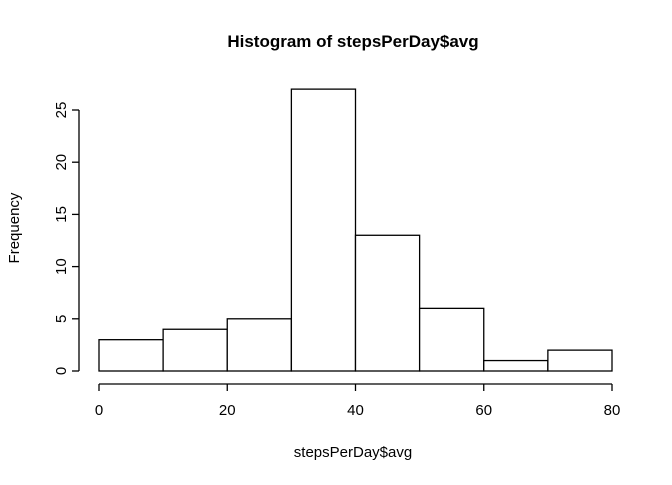 Image resolution: width=672 pixels, height=485 pixels. I want to click on x-axis: 0 20 40 60 80, so click(358, 401).